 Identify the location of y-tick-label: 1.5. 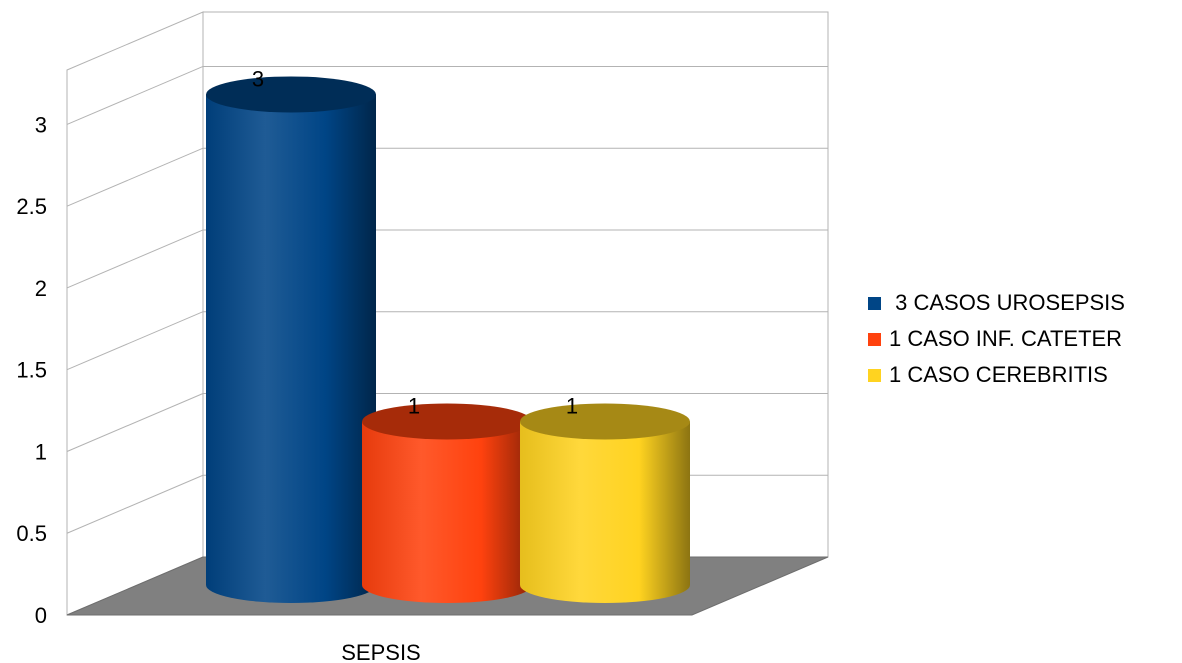
(31, 370).